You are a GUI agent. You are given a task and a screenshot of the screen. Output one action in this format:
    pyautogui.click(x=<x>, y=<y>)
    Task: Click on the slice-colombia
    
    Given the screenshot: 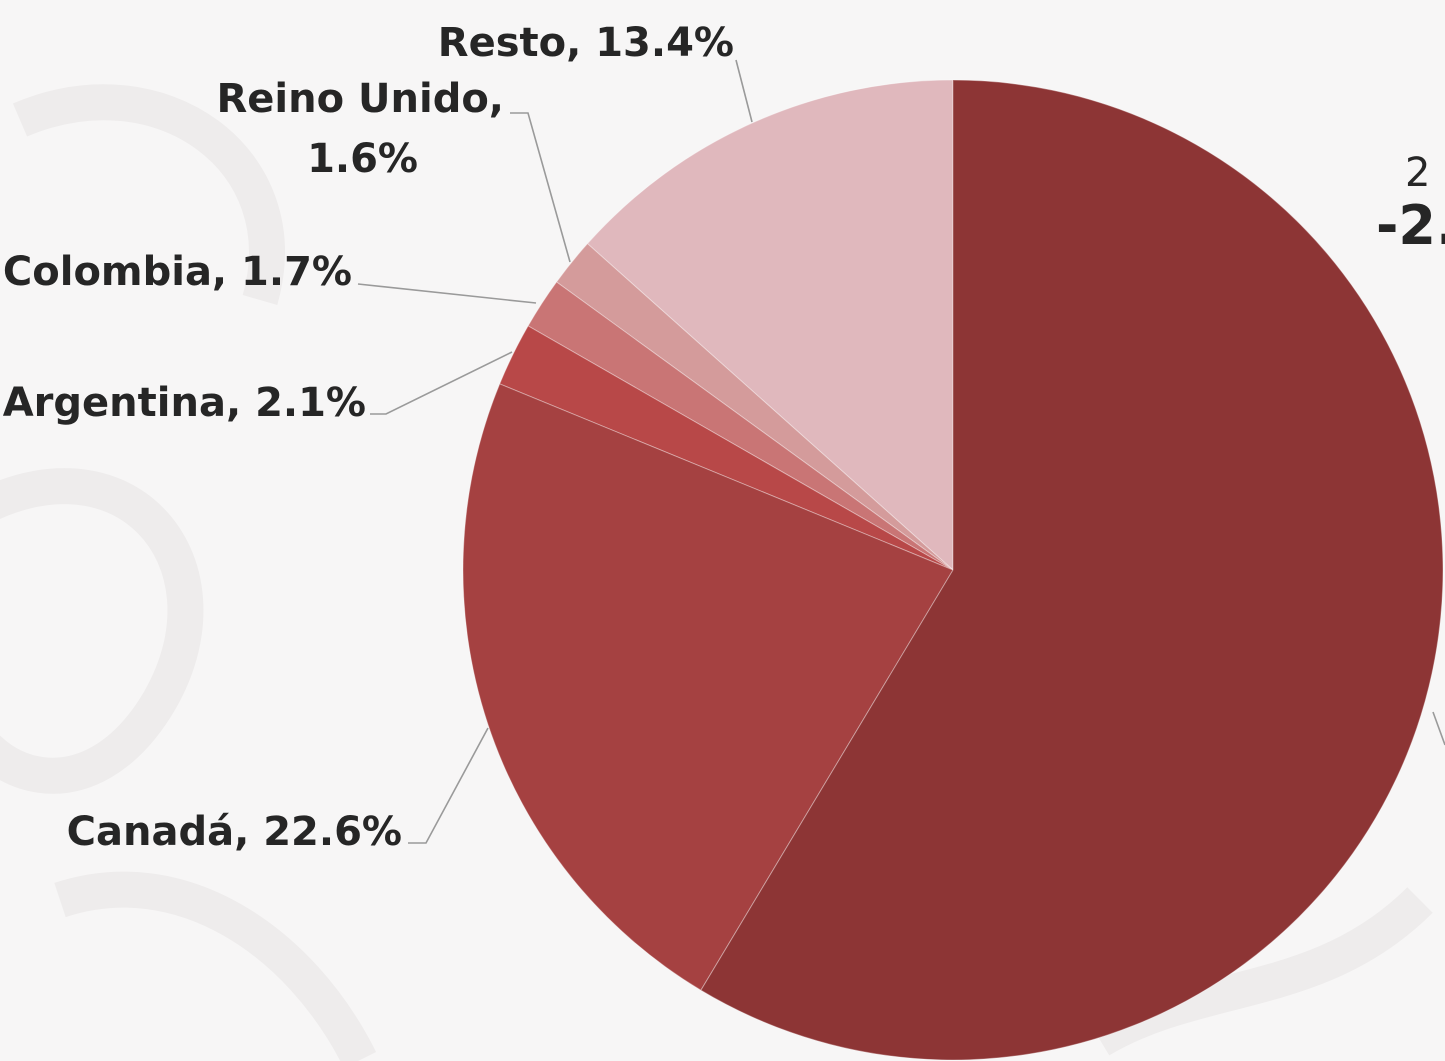 What is the action you would take?
    pyautogui.click(x=740, y=426)
    